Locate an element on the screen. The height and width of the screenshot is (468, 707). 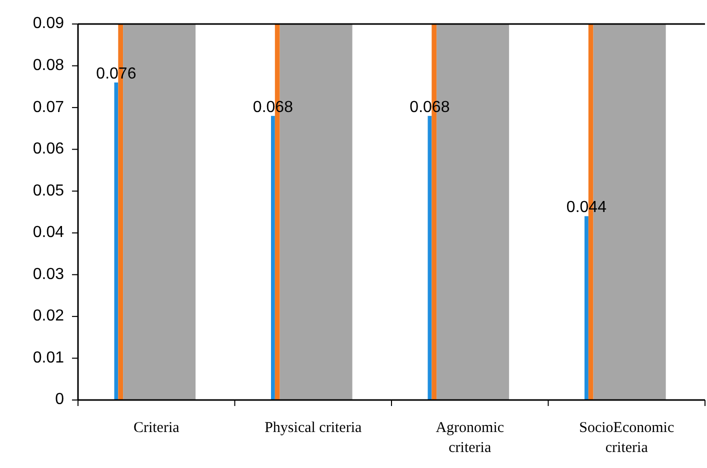
x-tick-label: Agronomic criteria is located at coordinates (470, 438).